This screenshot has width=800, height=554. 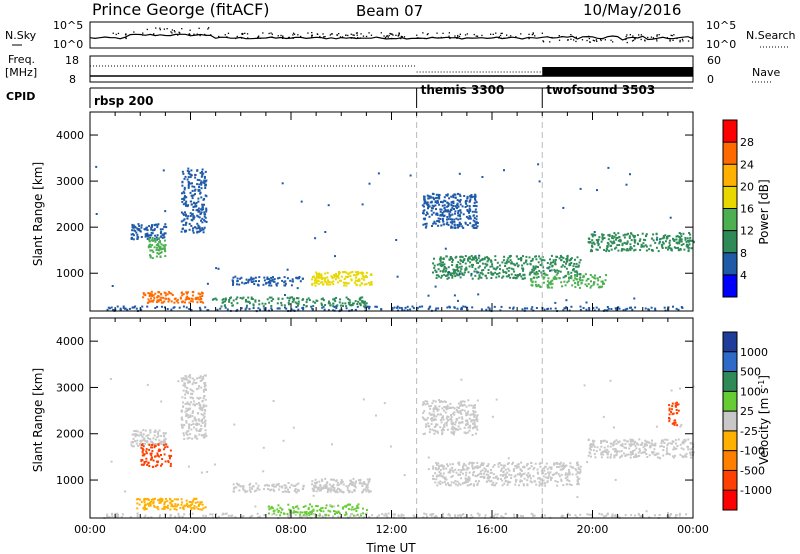 I want to click on colorbar-tick-label: 500, so click(x=750, y=372).